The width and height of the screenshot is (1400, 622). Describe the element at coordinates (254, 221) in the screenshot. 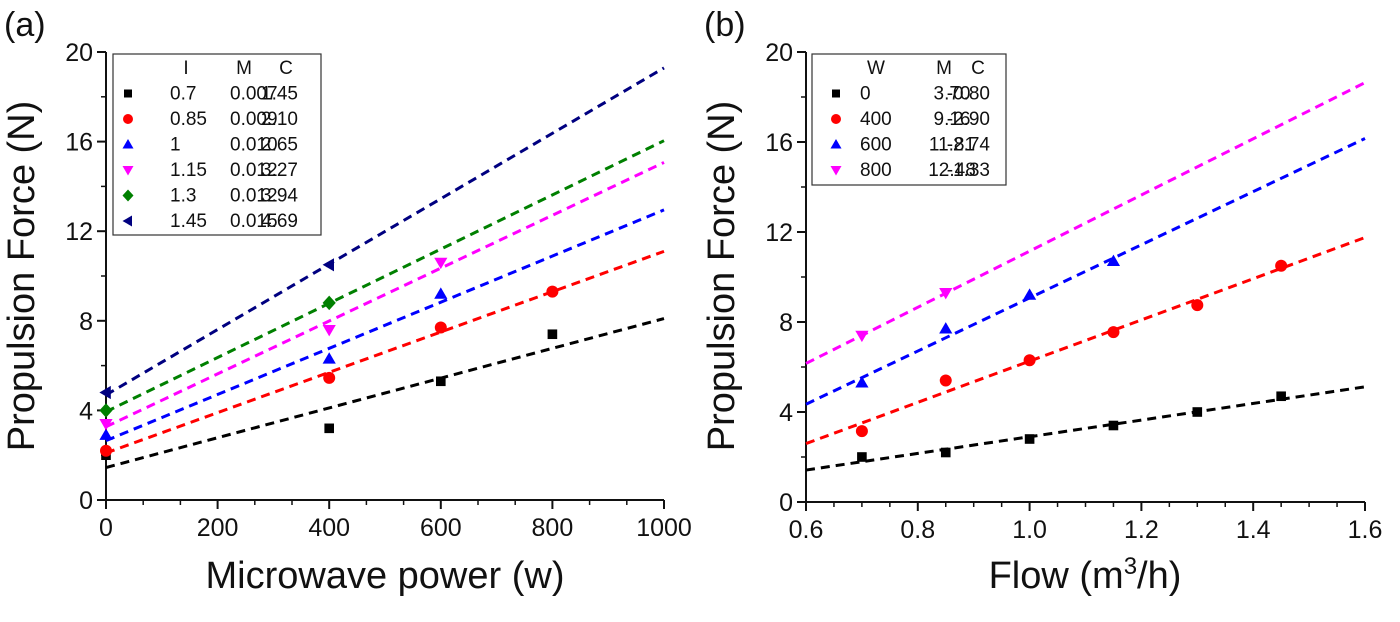

I see `panel-a-legend-value: 0.015` at that location.